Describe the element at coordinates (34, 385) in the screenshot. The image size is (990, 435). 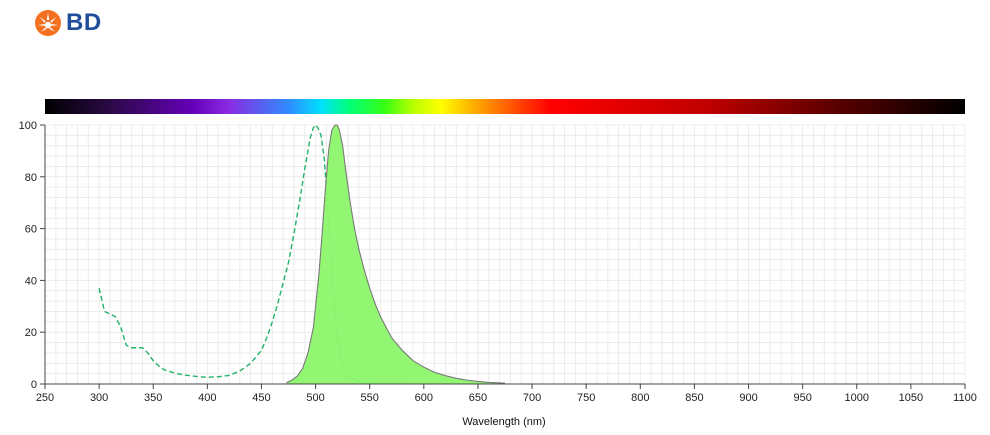
I see `y-tick-label: 0` at that location.